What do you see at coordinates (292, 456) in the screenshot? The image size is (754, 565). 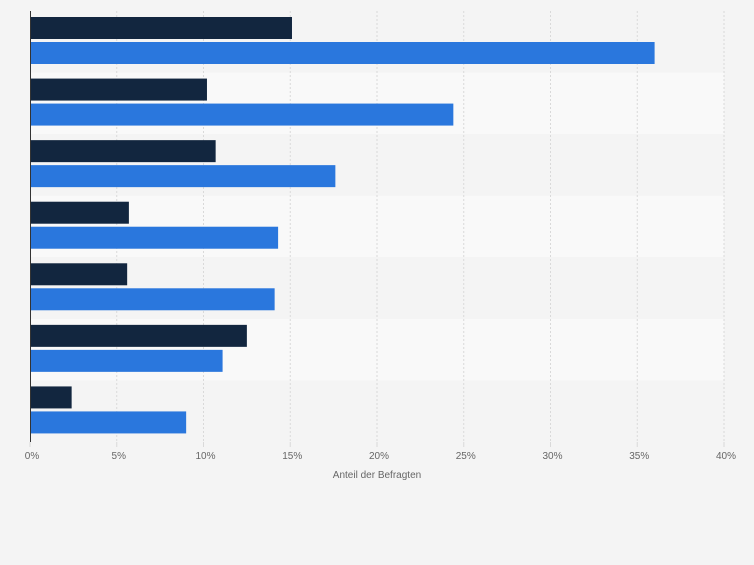 I see `x-tick-label: 15%` at bounding box center [292, 456].